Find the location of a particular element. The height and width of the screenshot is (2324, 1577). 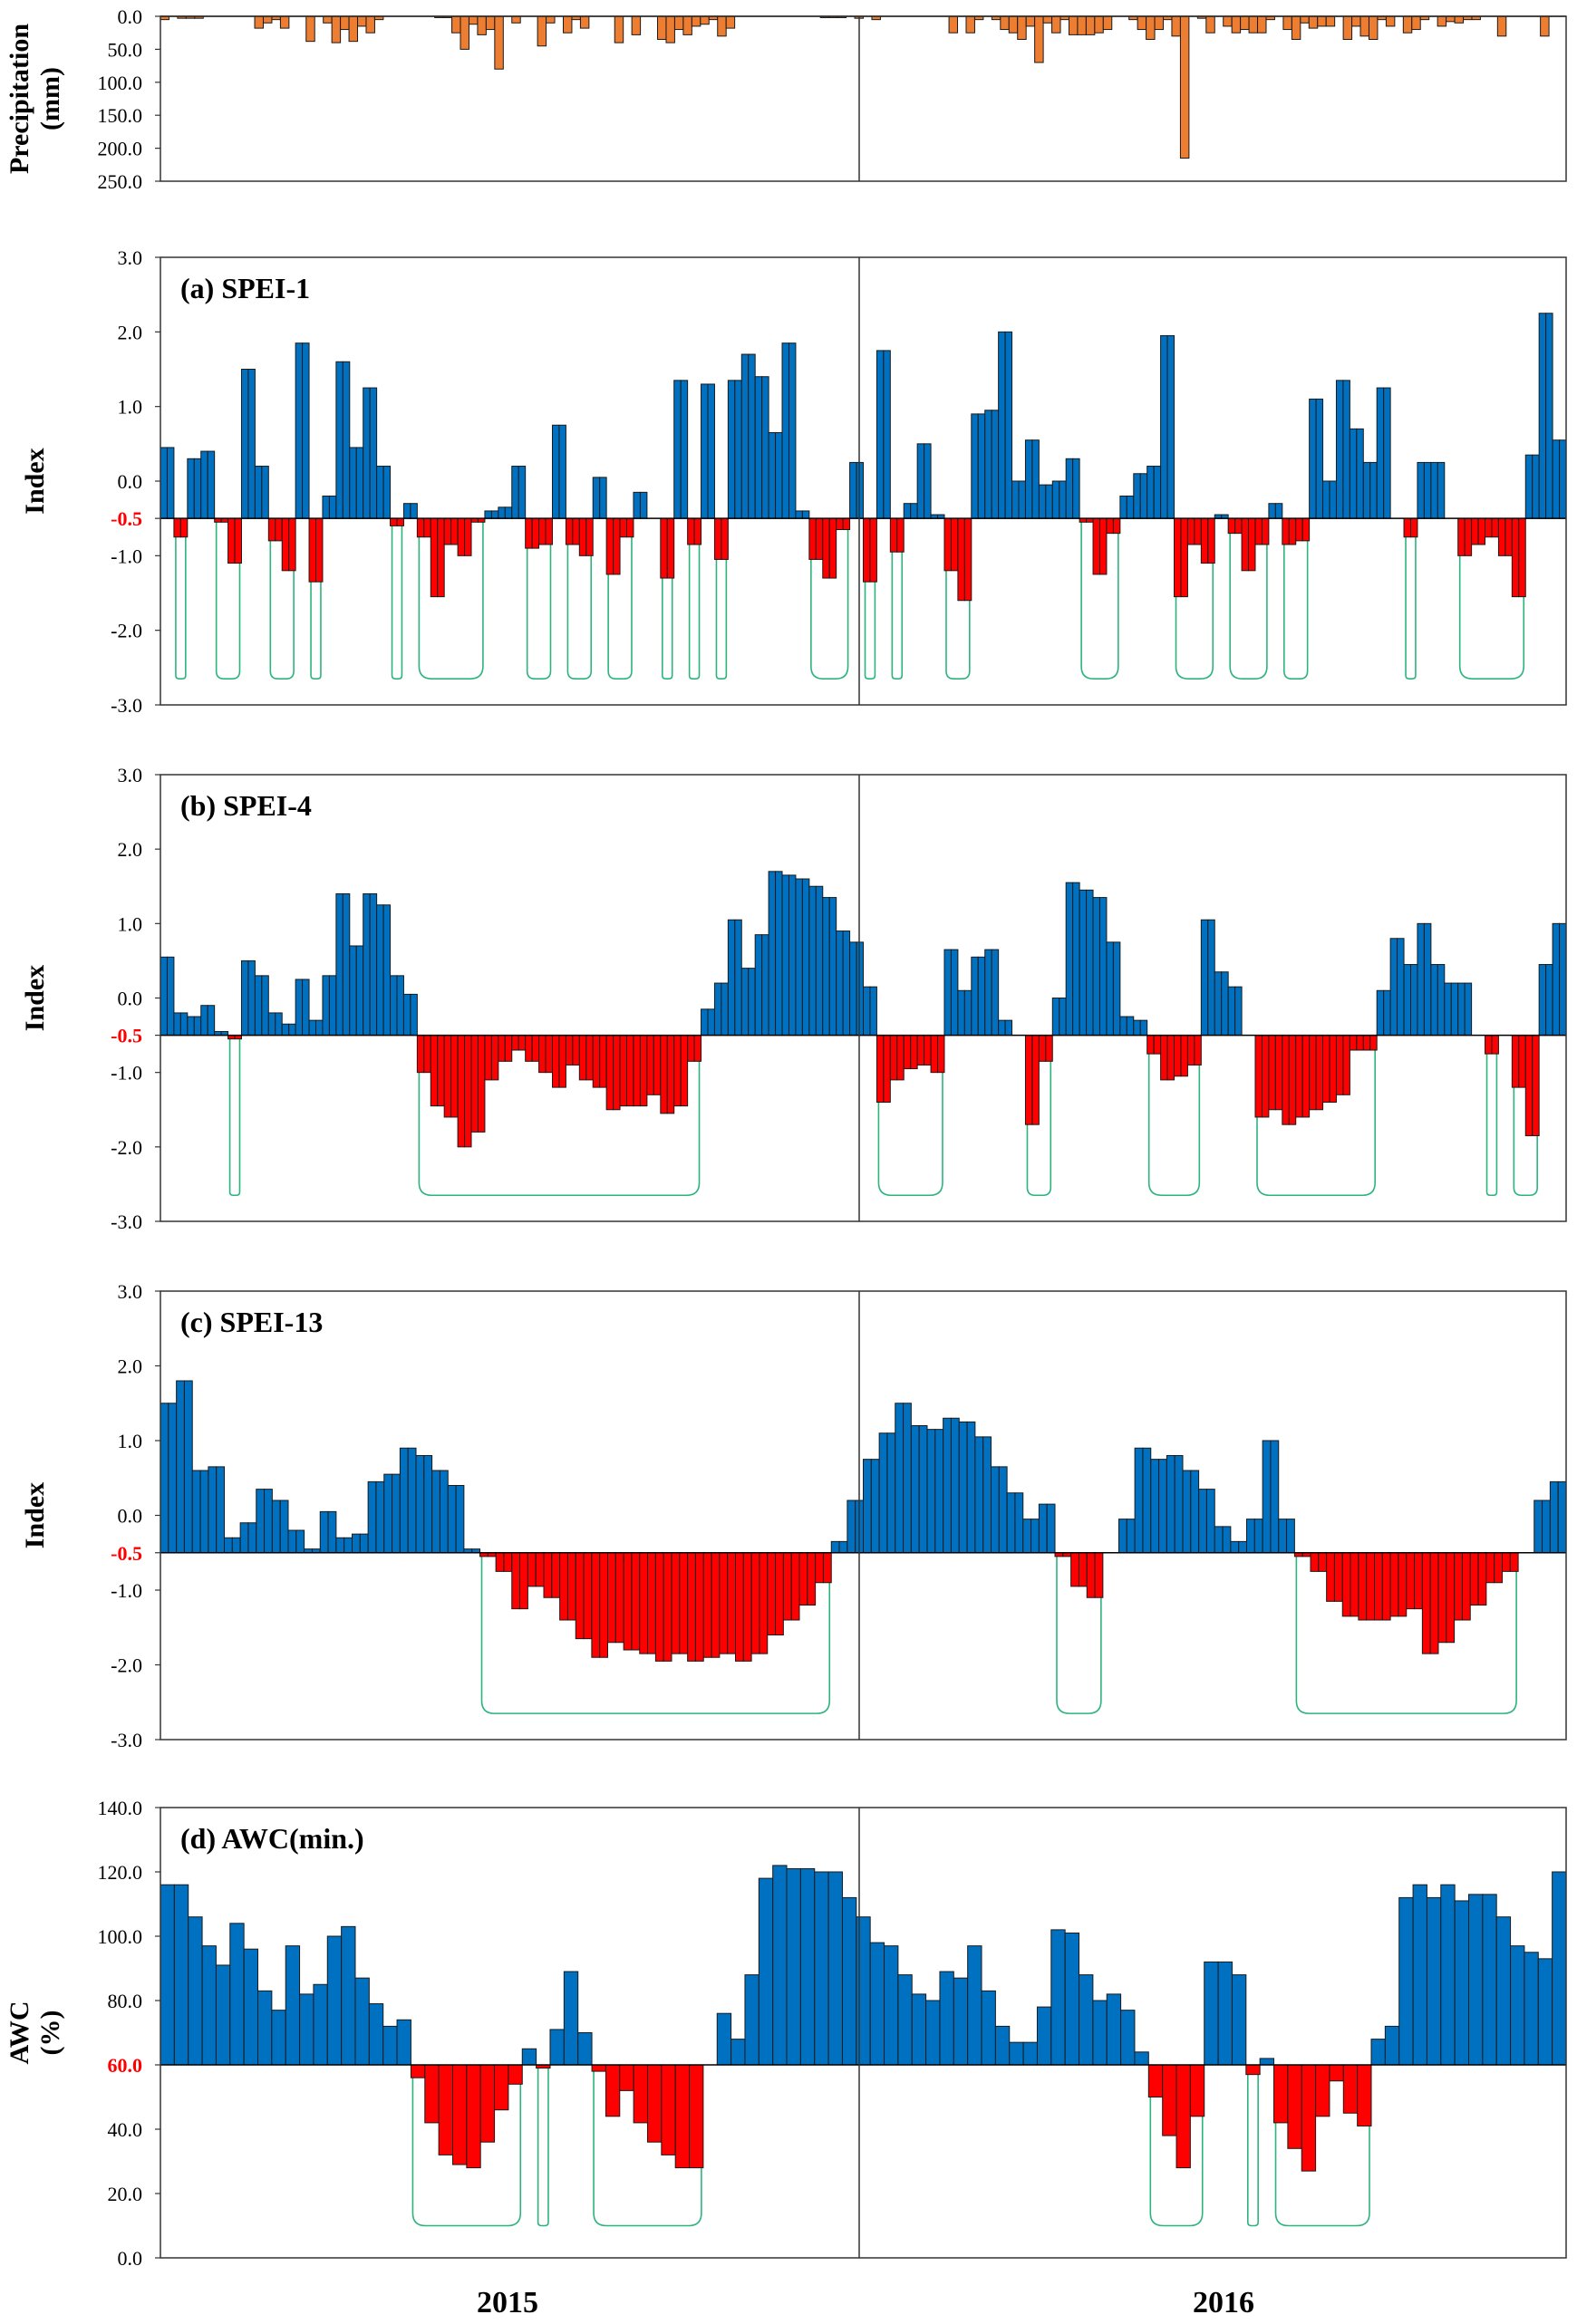

y-tick-label: -1.0 is located at coordinates (127, 1073).